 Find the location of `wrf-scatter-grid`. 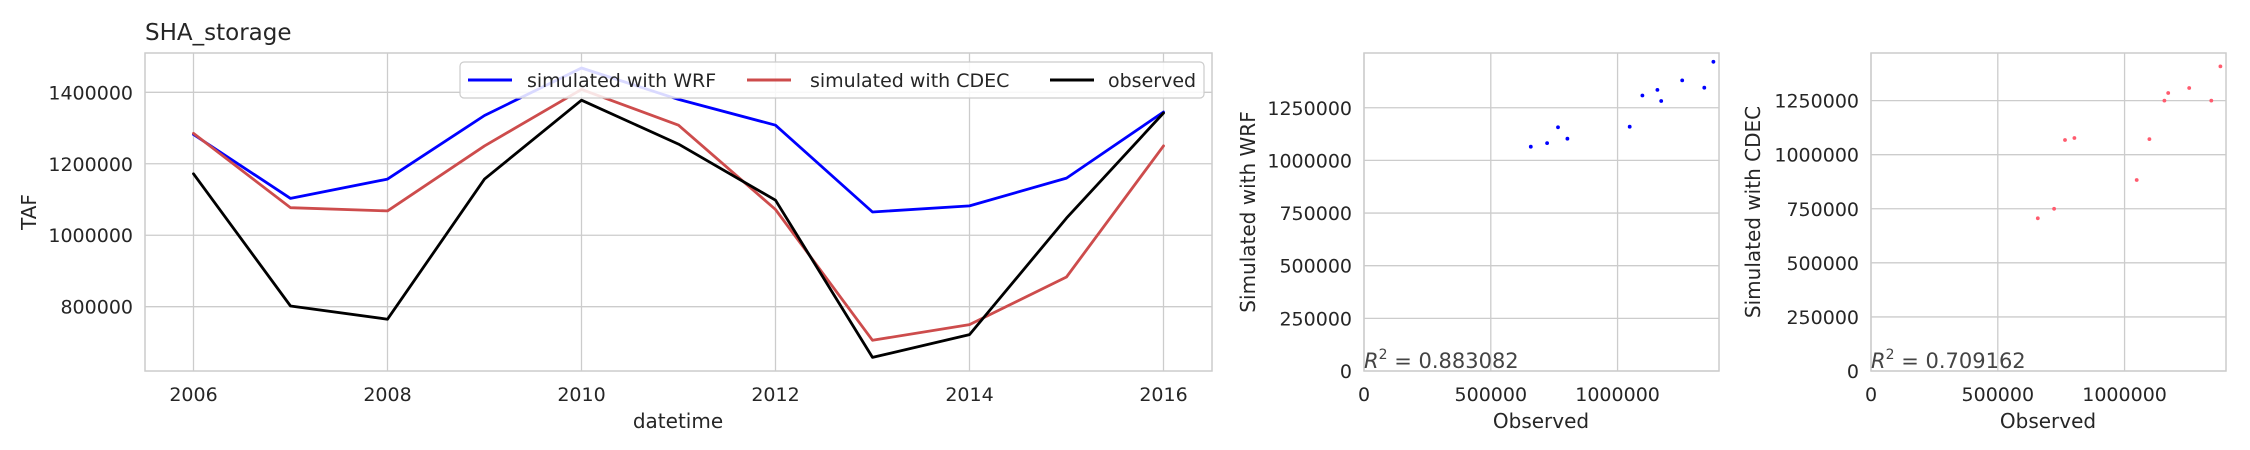

wrf-scatter-grid is located at coordinates (1541, 212).